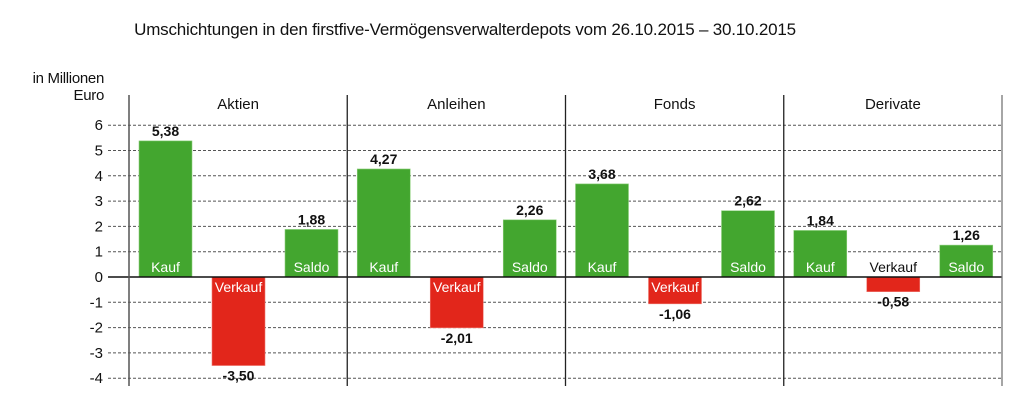 The height and width of the screenshot is (413, 1022). Describe the element at coordinates (165, 131) in the screenshot. I see `data-label: 5,38` at that location.